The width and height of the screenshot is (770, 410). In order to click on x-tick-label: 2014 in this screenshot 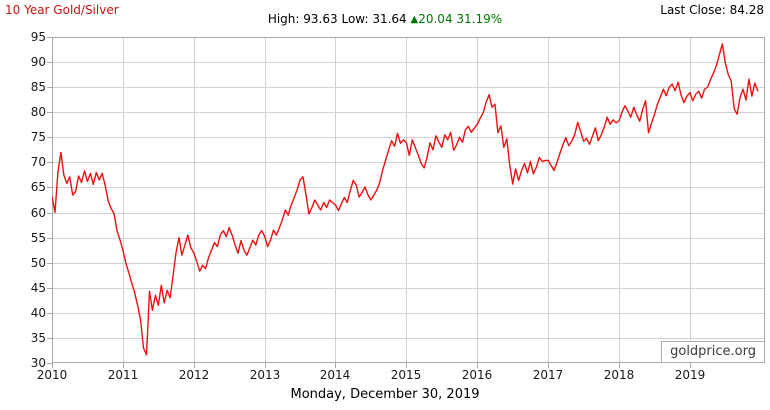, I will do `click(335, 375)`.